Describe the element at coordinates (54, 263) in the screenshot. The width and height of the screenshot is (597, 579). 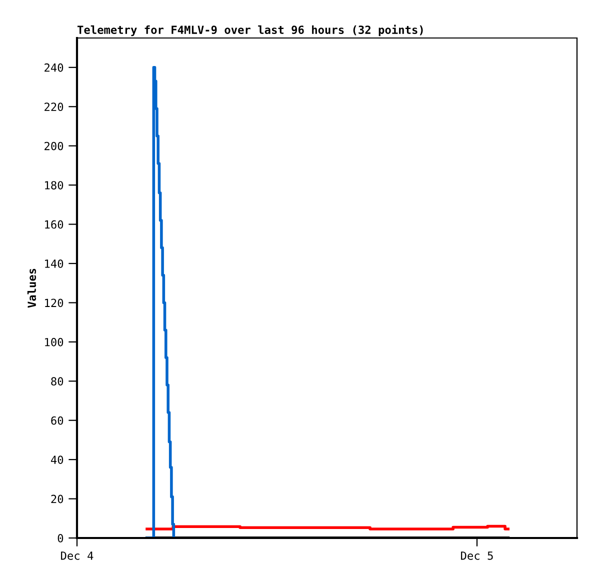
I see `y-tick-label: 140` at that location.